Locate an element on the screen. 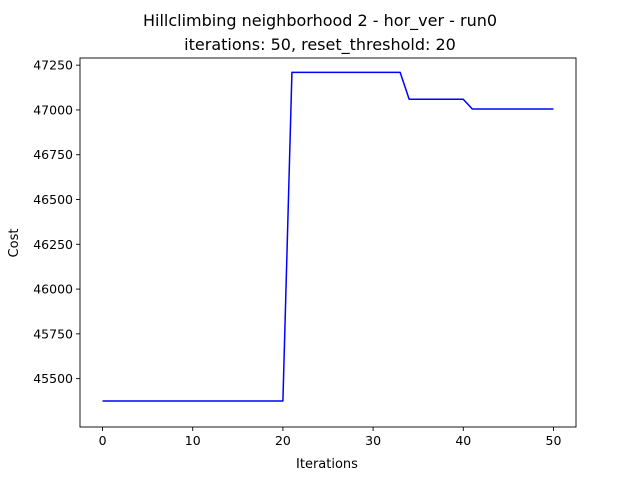  y-axis-label: Cost is located at coordinates (14, 243).